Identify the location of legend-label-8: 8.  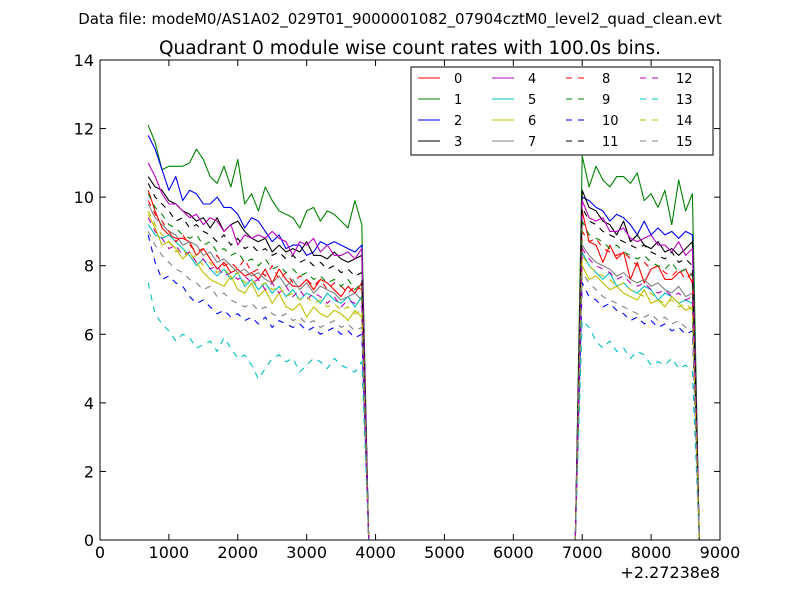
(606, 79).